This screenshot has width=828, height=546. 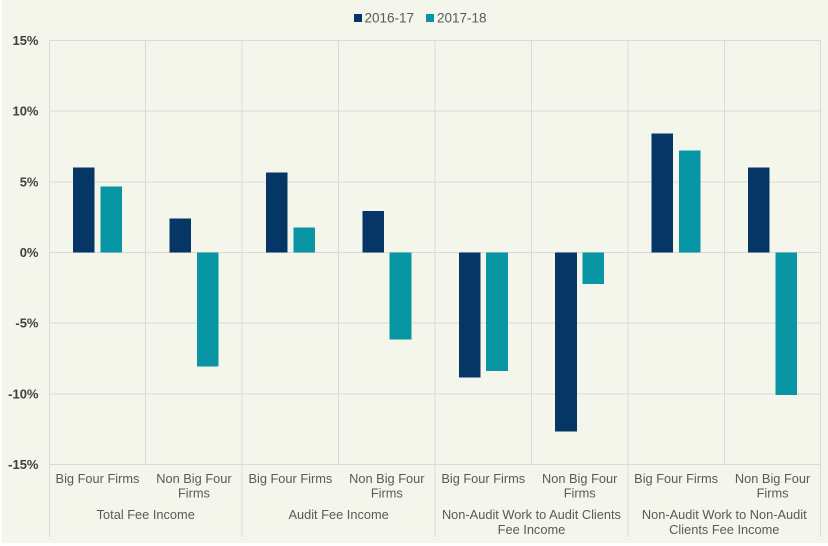 What do you see at coordinates (23, 464) in the screenshot?
I see `svg-text: -15%` at bounding box center [23, 464].